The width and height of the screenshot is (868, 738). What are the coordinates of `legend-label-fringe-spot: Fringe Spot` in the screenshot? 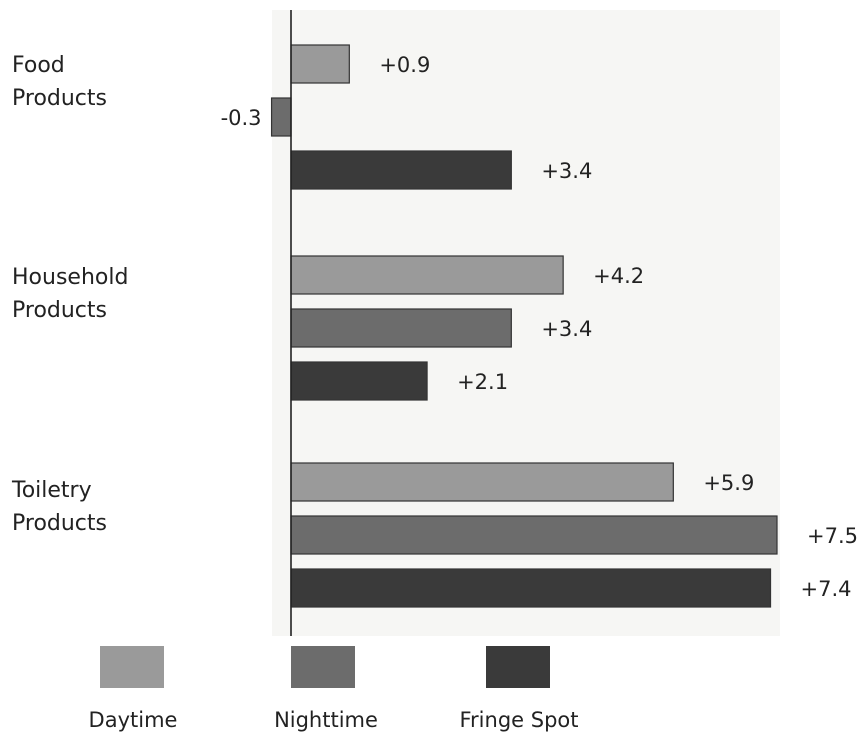 It's located at (519, 720).